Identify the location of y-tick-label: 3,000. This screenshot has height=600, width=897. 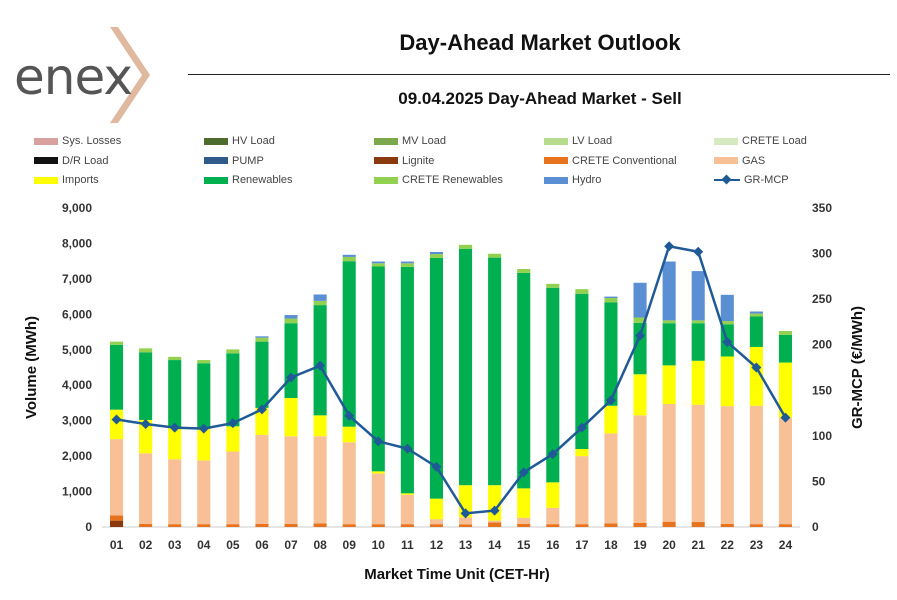
(77, 421).